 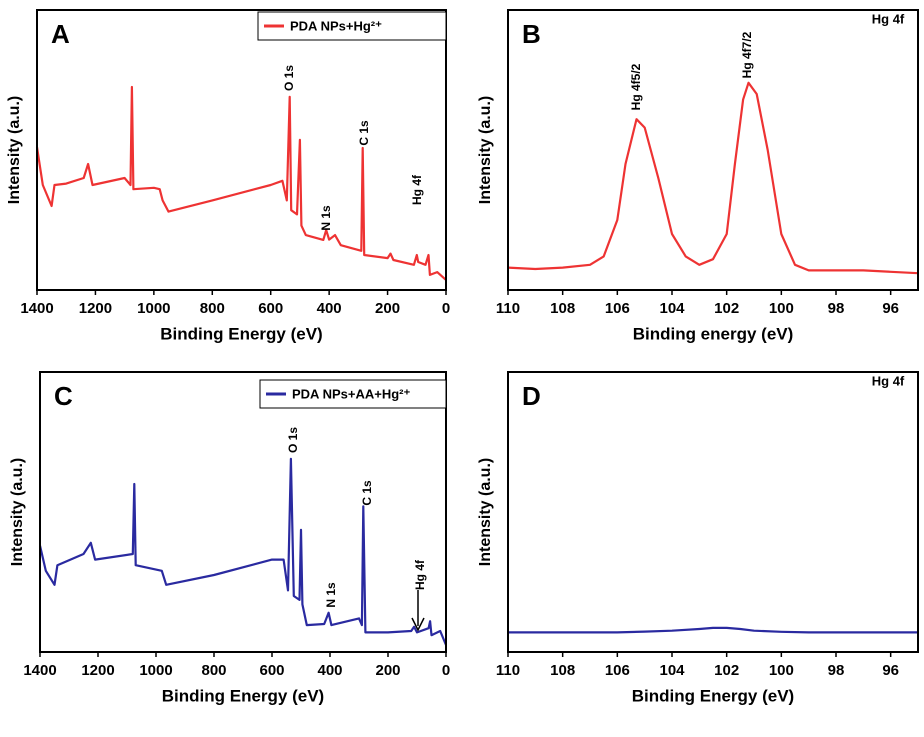 I want to click on legend-label: PDA NPs+AA+Hg²⁺, so click(x=351, y=393).